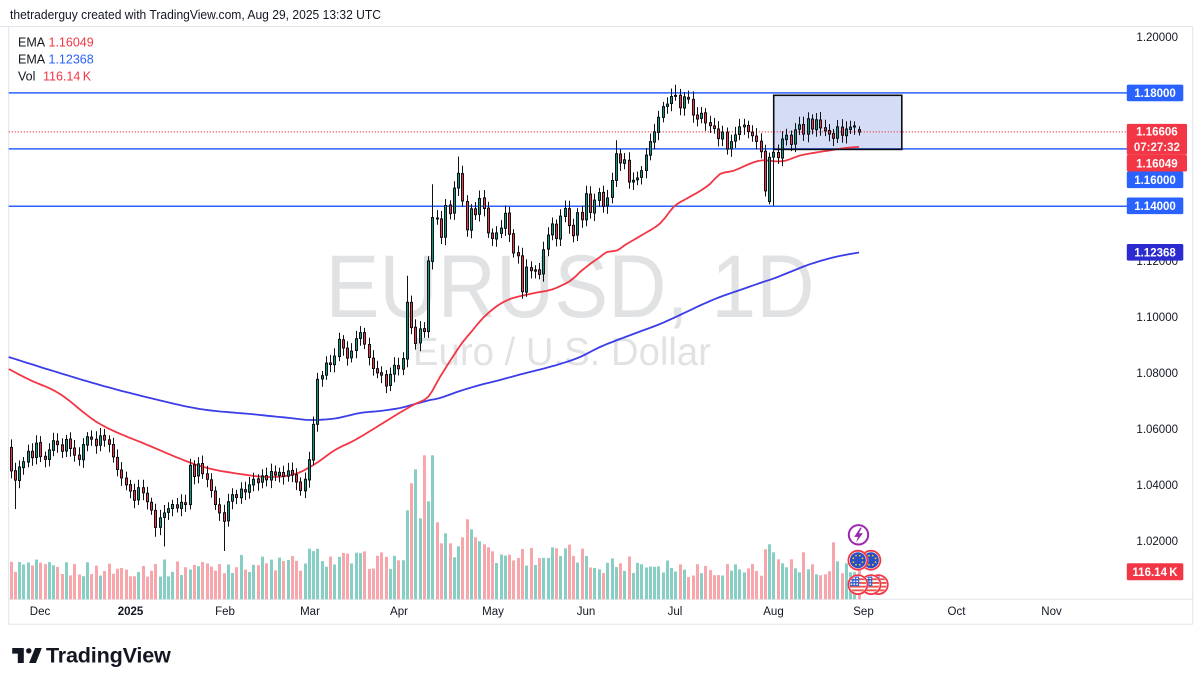  I want to click on svg-text: 1.18000, so click(1155, 94).